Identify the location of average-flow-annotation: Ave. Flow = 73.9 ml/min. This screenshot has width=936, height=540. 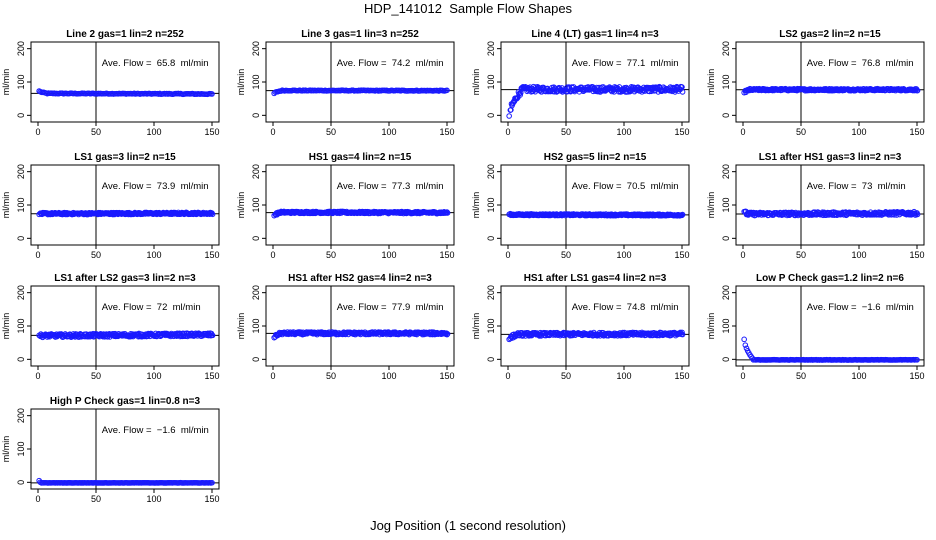
(155, 186).